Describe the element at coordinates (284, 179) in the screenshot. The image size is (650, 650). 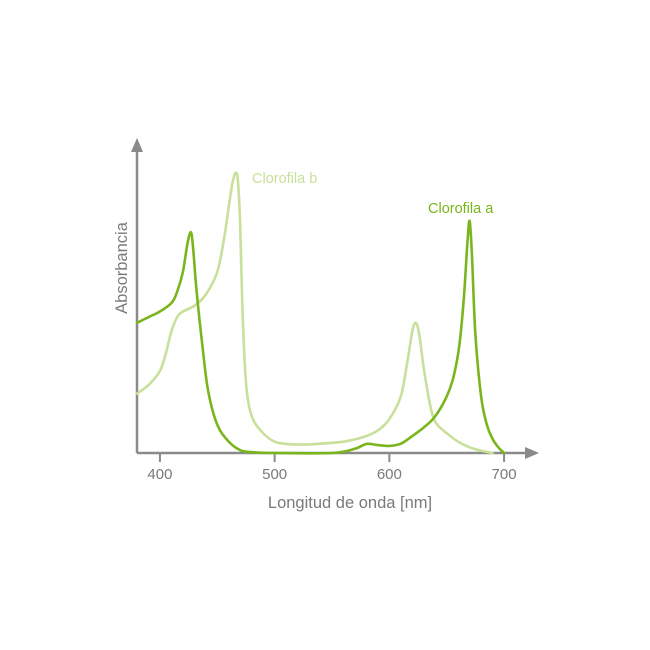
I see `series-label-clorofila-b: Clorofila b` at that location.